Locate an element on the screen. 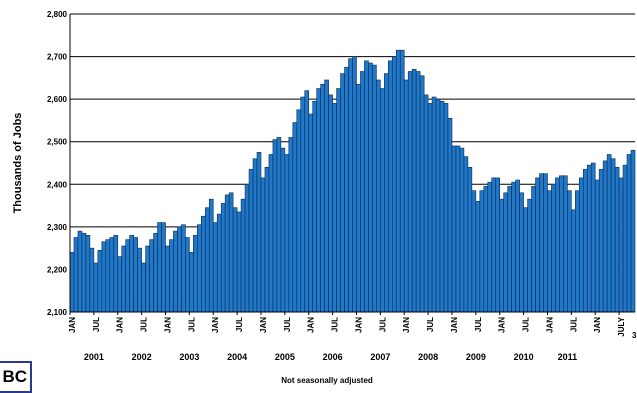  year-label: 2003 is located at coordinates (189, 357).